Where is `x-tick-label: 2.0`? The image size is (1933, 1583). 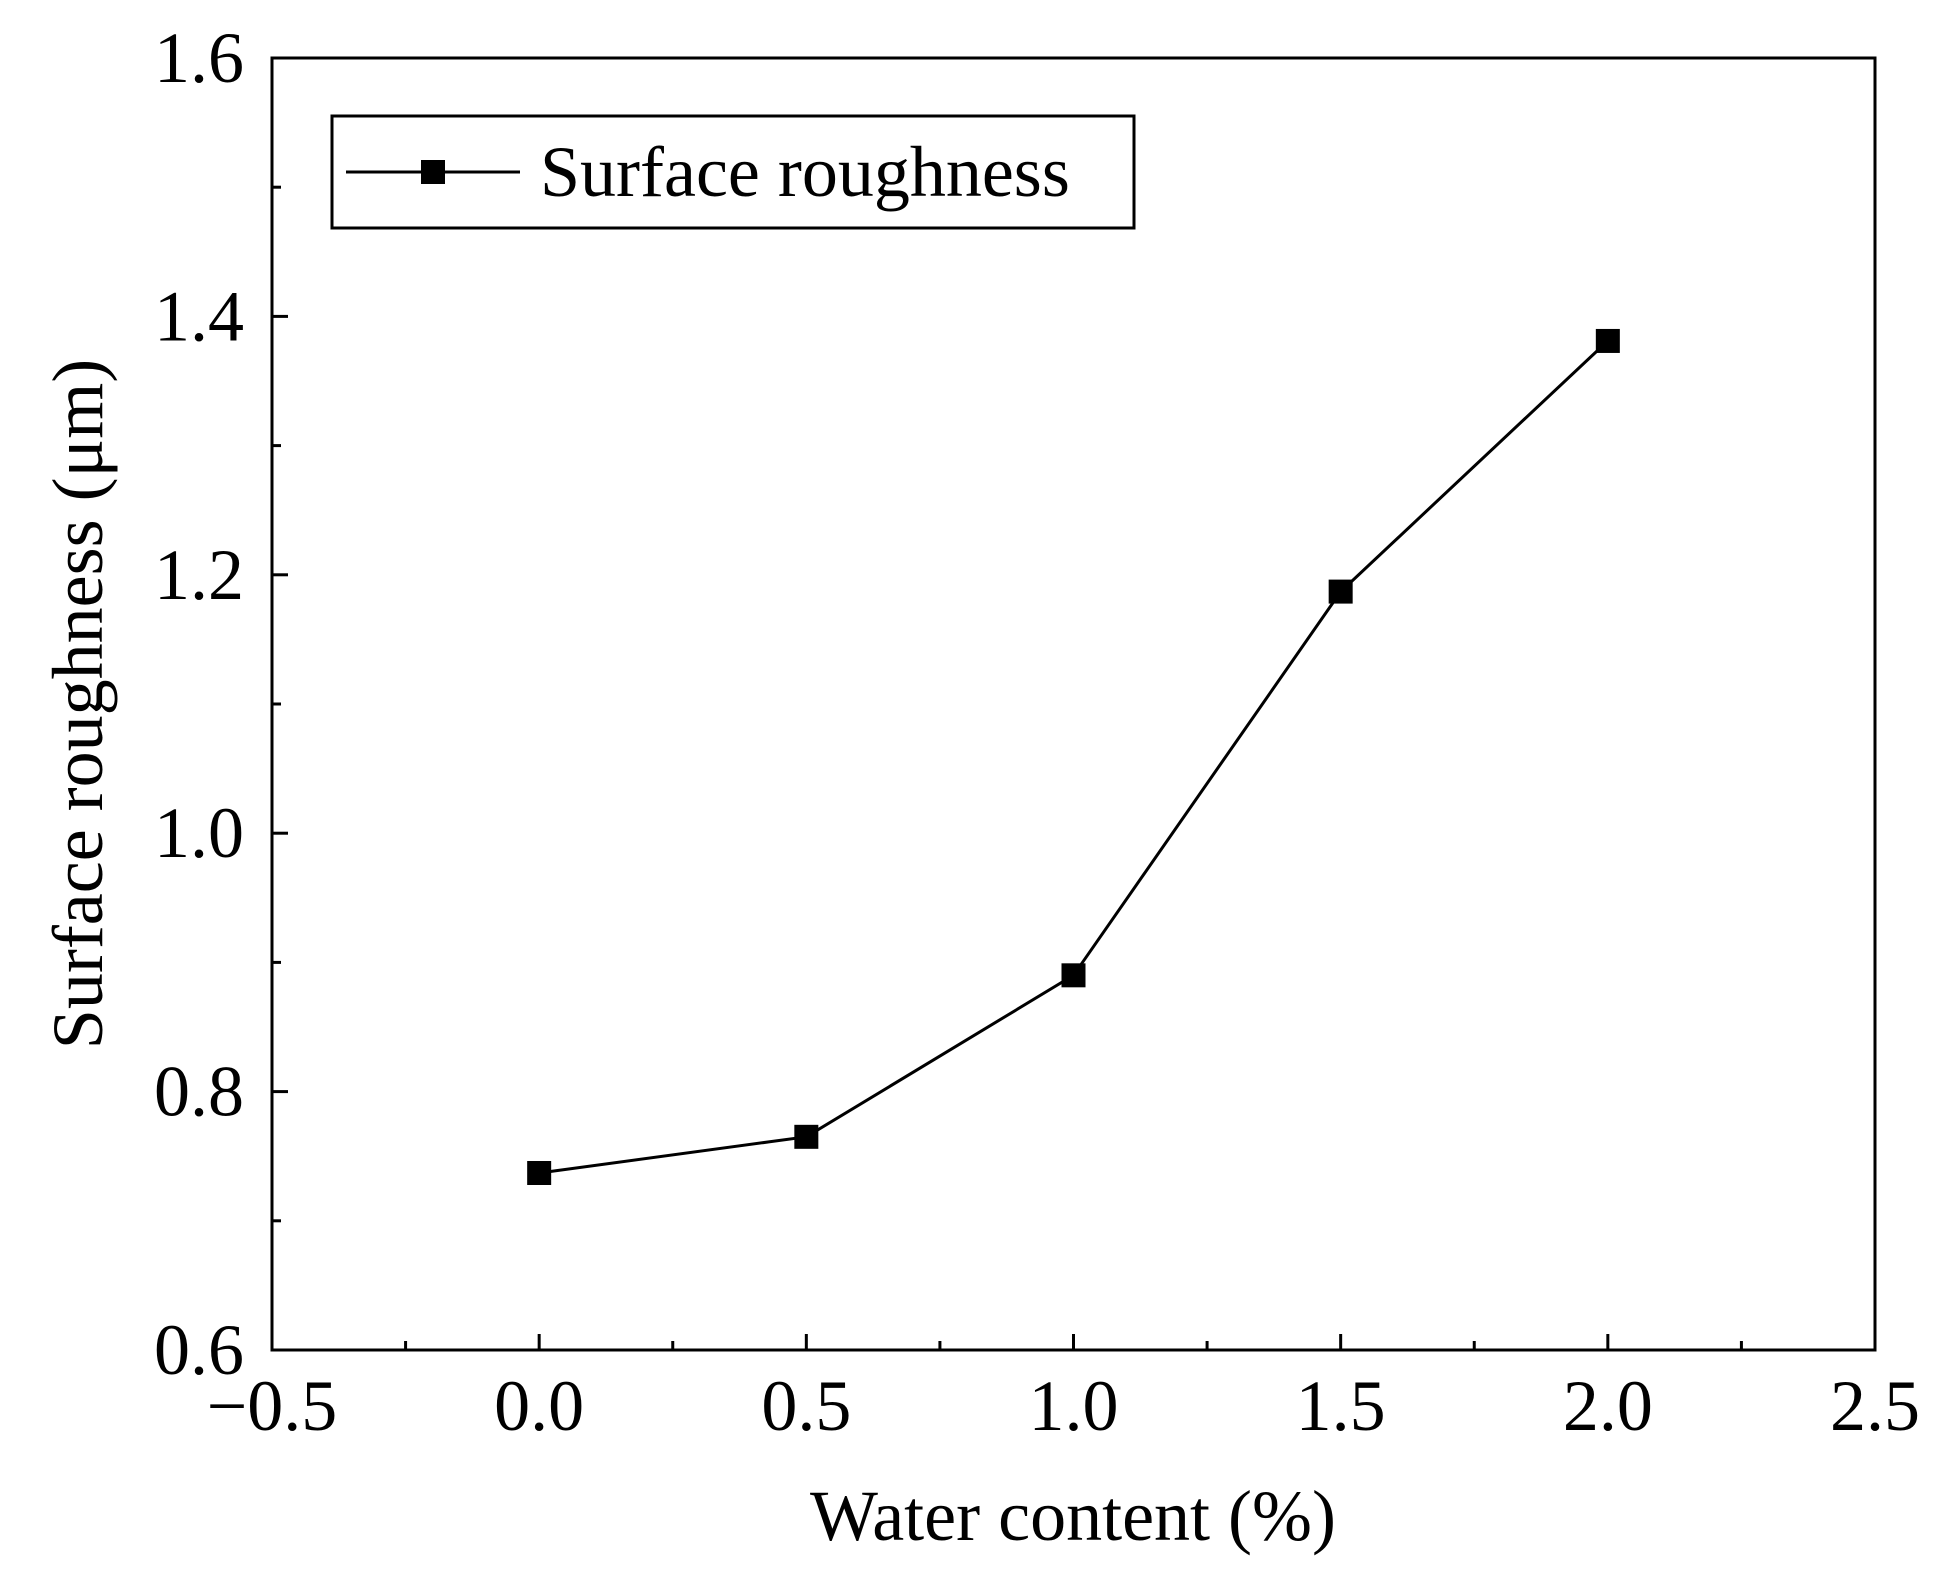 x-tick-label: 2.0 is located at coordinates (1608, 1406).